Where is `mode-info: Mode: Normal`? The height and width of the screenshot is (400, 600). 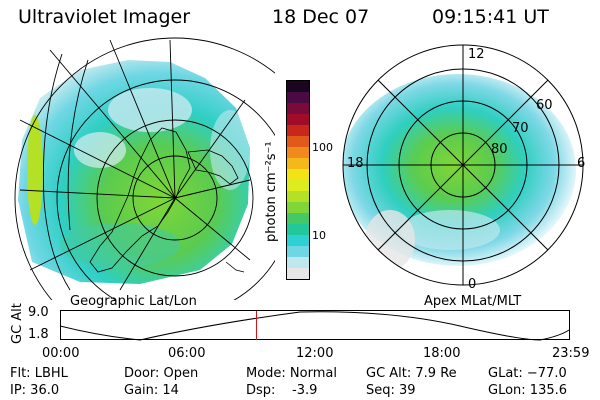
mode-info: Mode: Normal is located at coordinates (291, 373).